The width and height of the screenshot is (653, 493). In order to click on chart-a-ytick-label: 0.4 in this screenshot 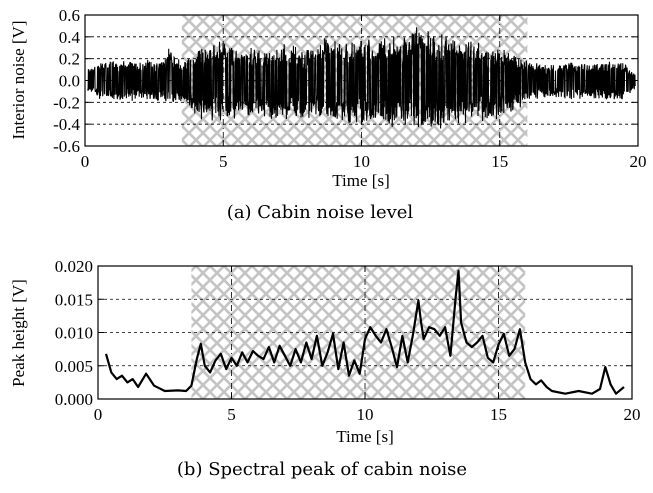, I will do `click(70, 37)`.